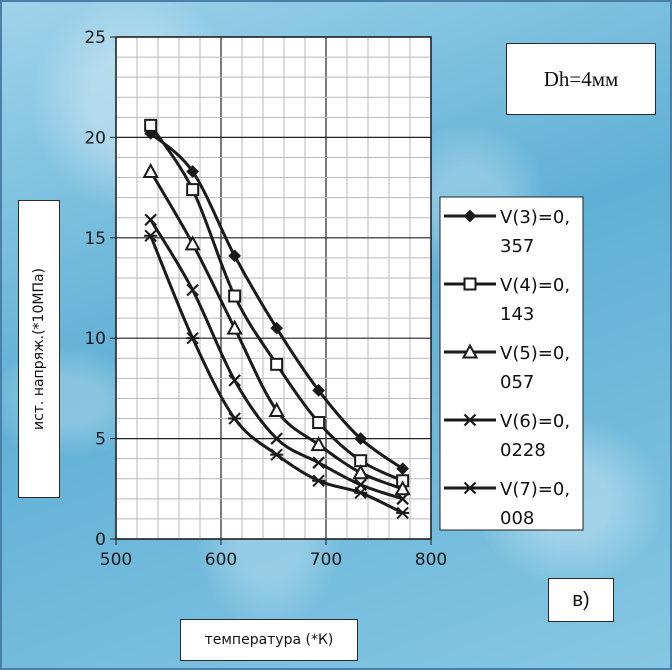 This screenshot has width=672, height=670. I want to click on panel-label: в), so click(581, 599).